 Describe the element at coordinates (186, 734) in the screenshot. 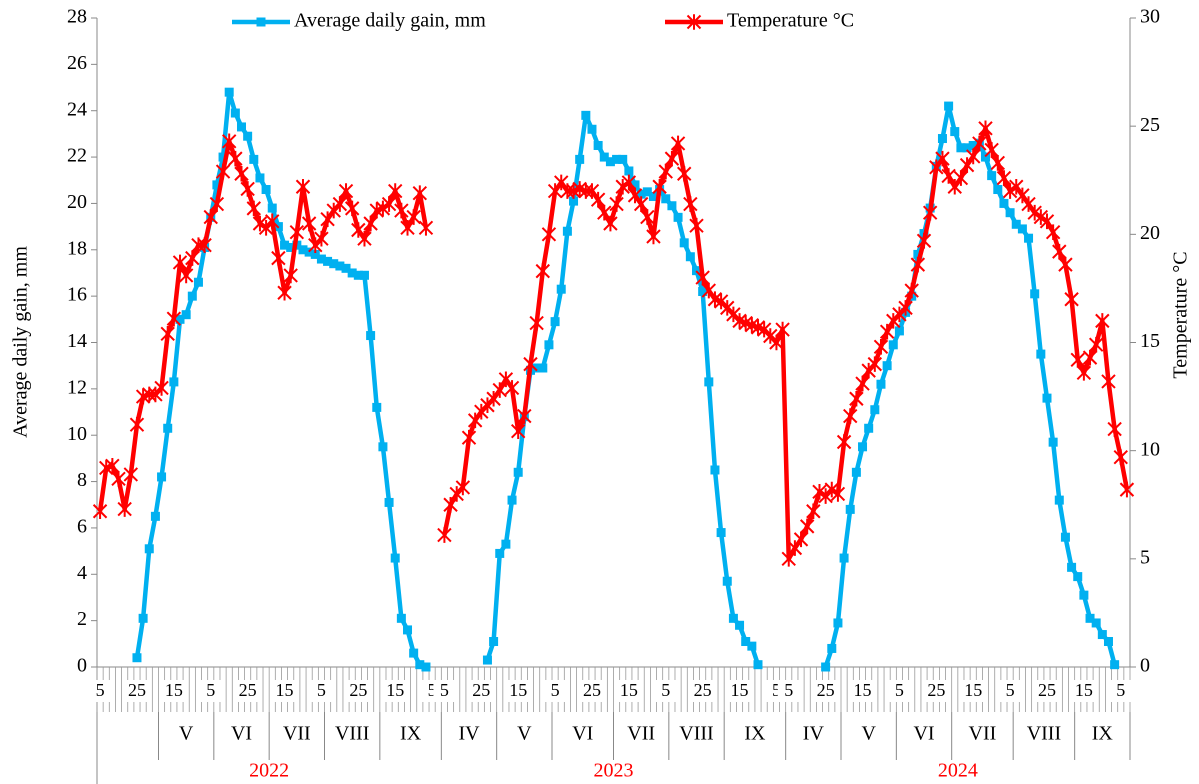

I see `month-label: V` at that location.